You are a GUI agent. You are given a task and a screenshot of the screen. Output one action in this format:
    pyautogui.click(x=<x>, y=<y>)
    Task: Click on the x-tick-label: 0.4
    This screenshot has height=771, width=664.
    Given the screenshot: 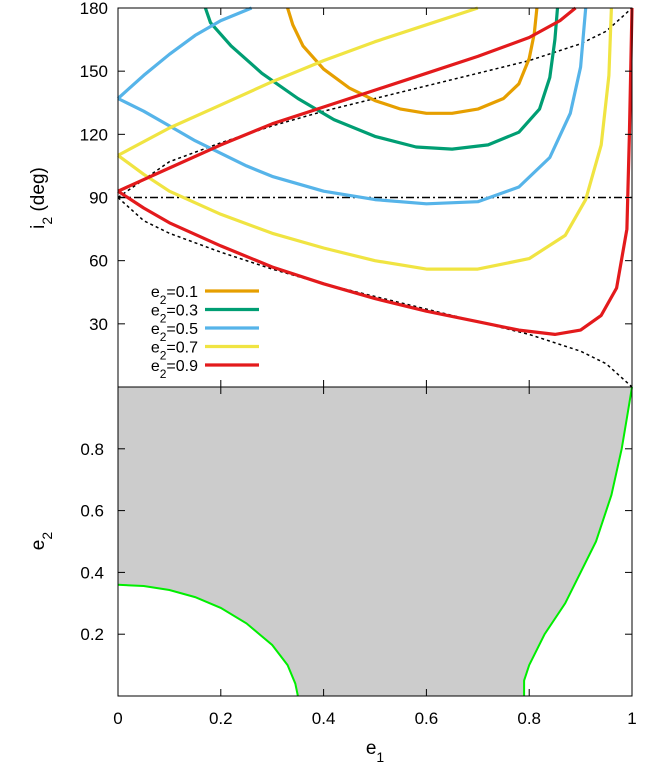 What is the action you would take?
    pyautogui.click(x=324, y=718)
    